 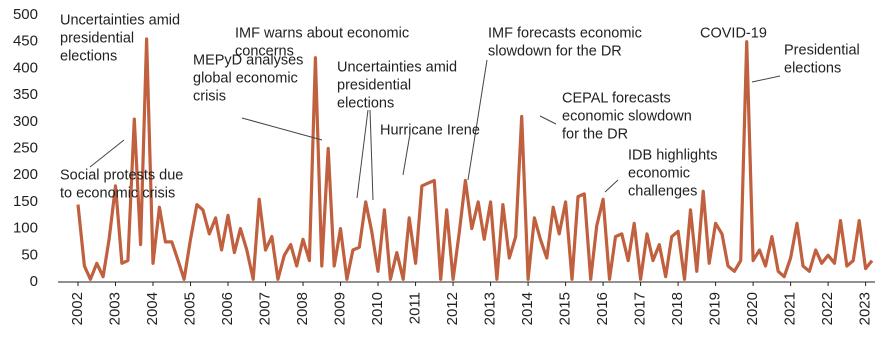 I want to click on annotation: IDB highlights, so click(x=672, y=156).